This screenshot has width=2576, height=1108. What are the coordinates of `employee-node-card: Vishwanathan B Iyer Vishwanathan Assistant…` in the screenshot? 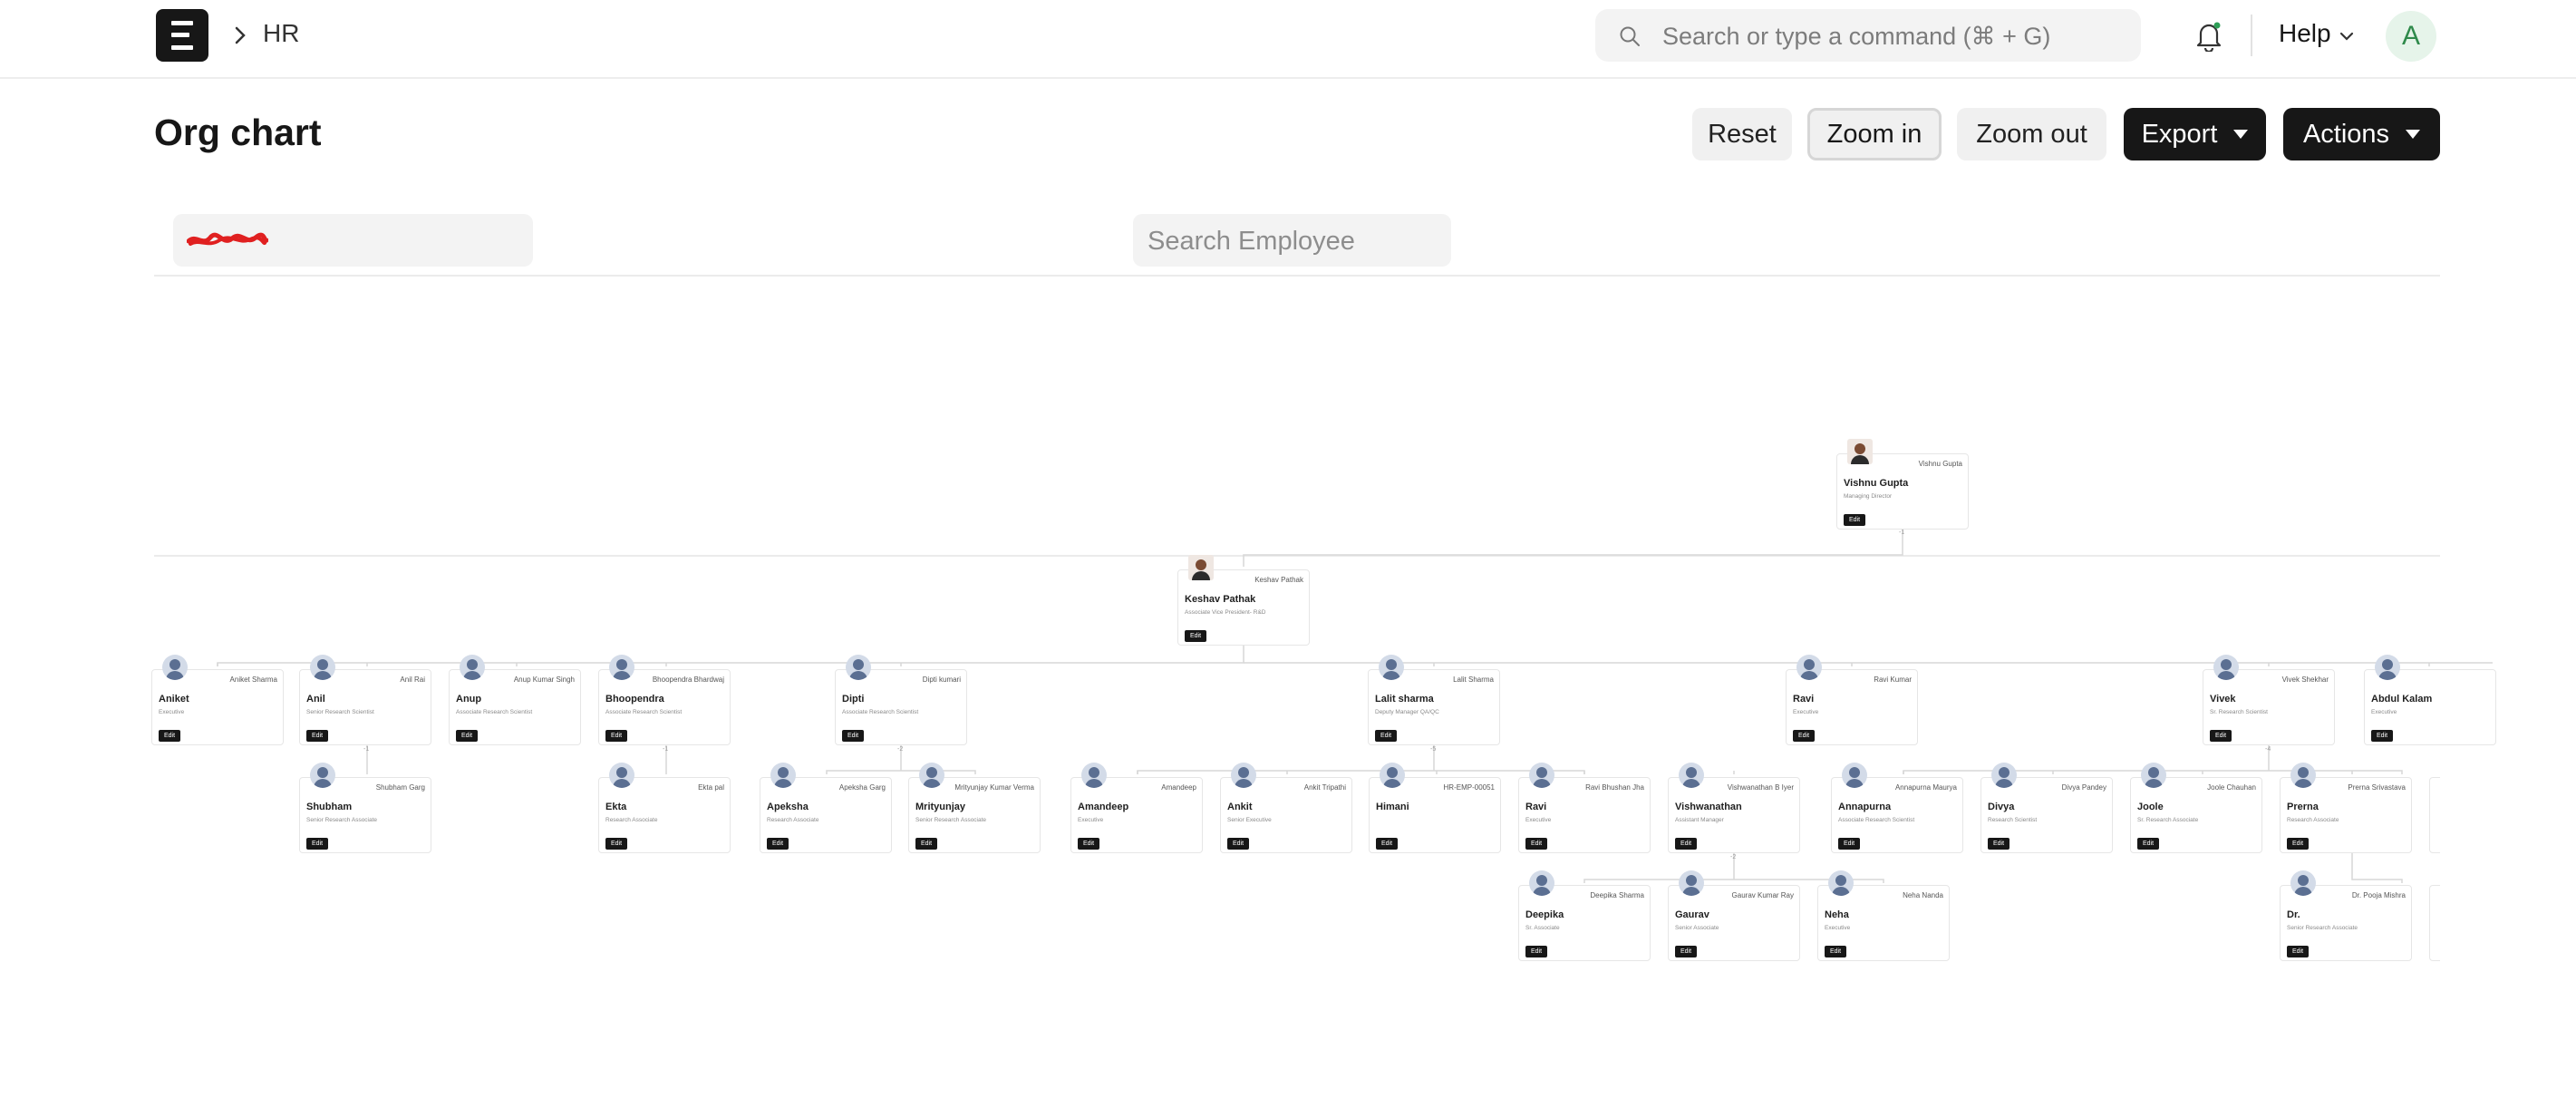 It's located at (1734, 808).